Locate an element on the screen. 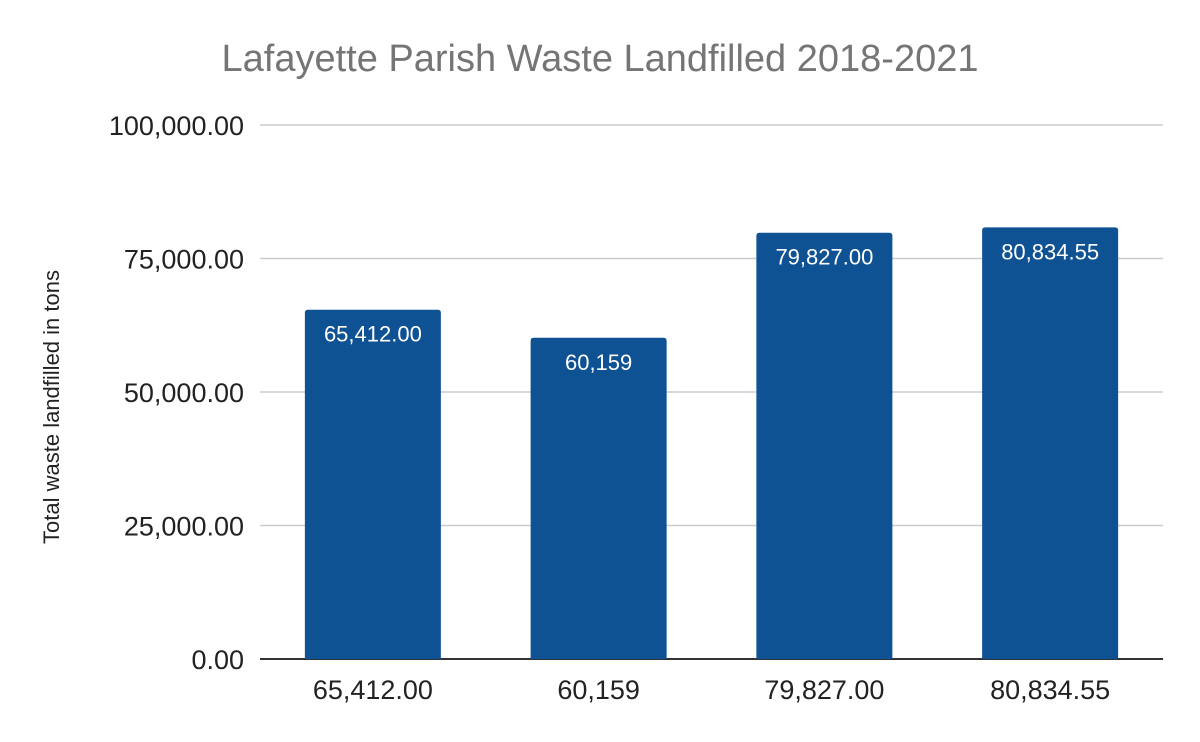 The height and width of the screenshot is (742, 1200). x-tick-labels: 65,412.00 60,159 79,827.00 80,834.55 is located at coordinates (711, 690).